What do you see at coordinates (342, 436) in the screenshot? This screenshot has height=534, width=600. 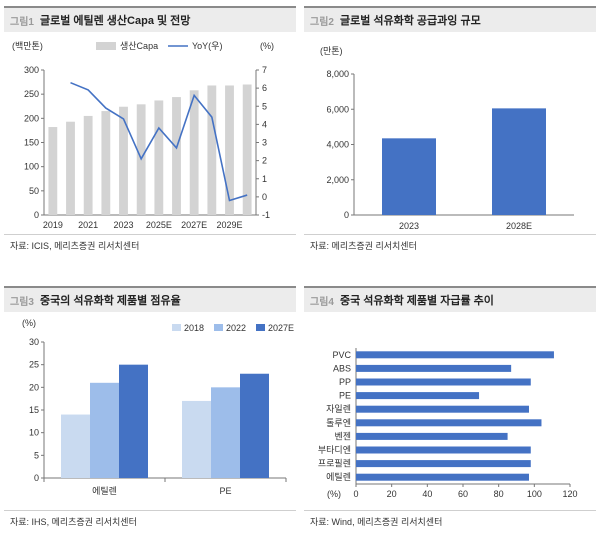 I see `y-axis-tick-label: 벤젠` at bounding box center [342, 436].